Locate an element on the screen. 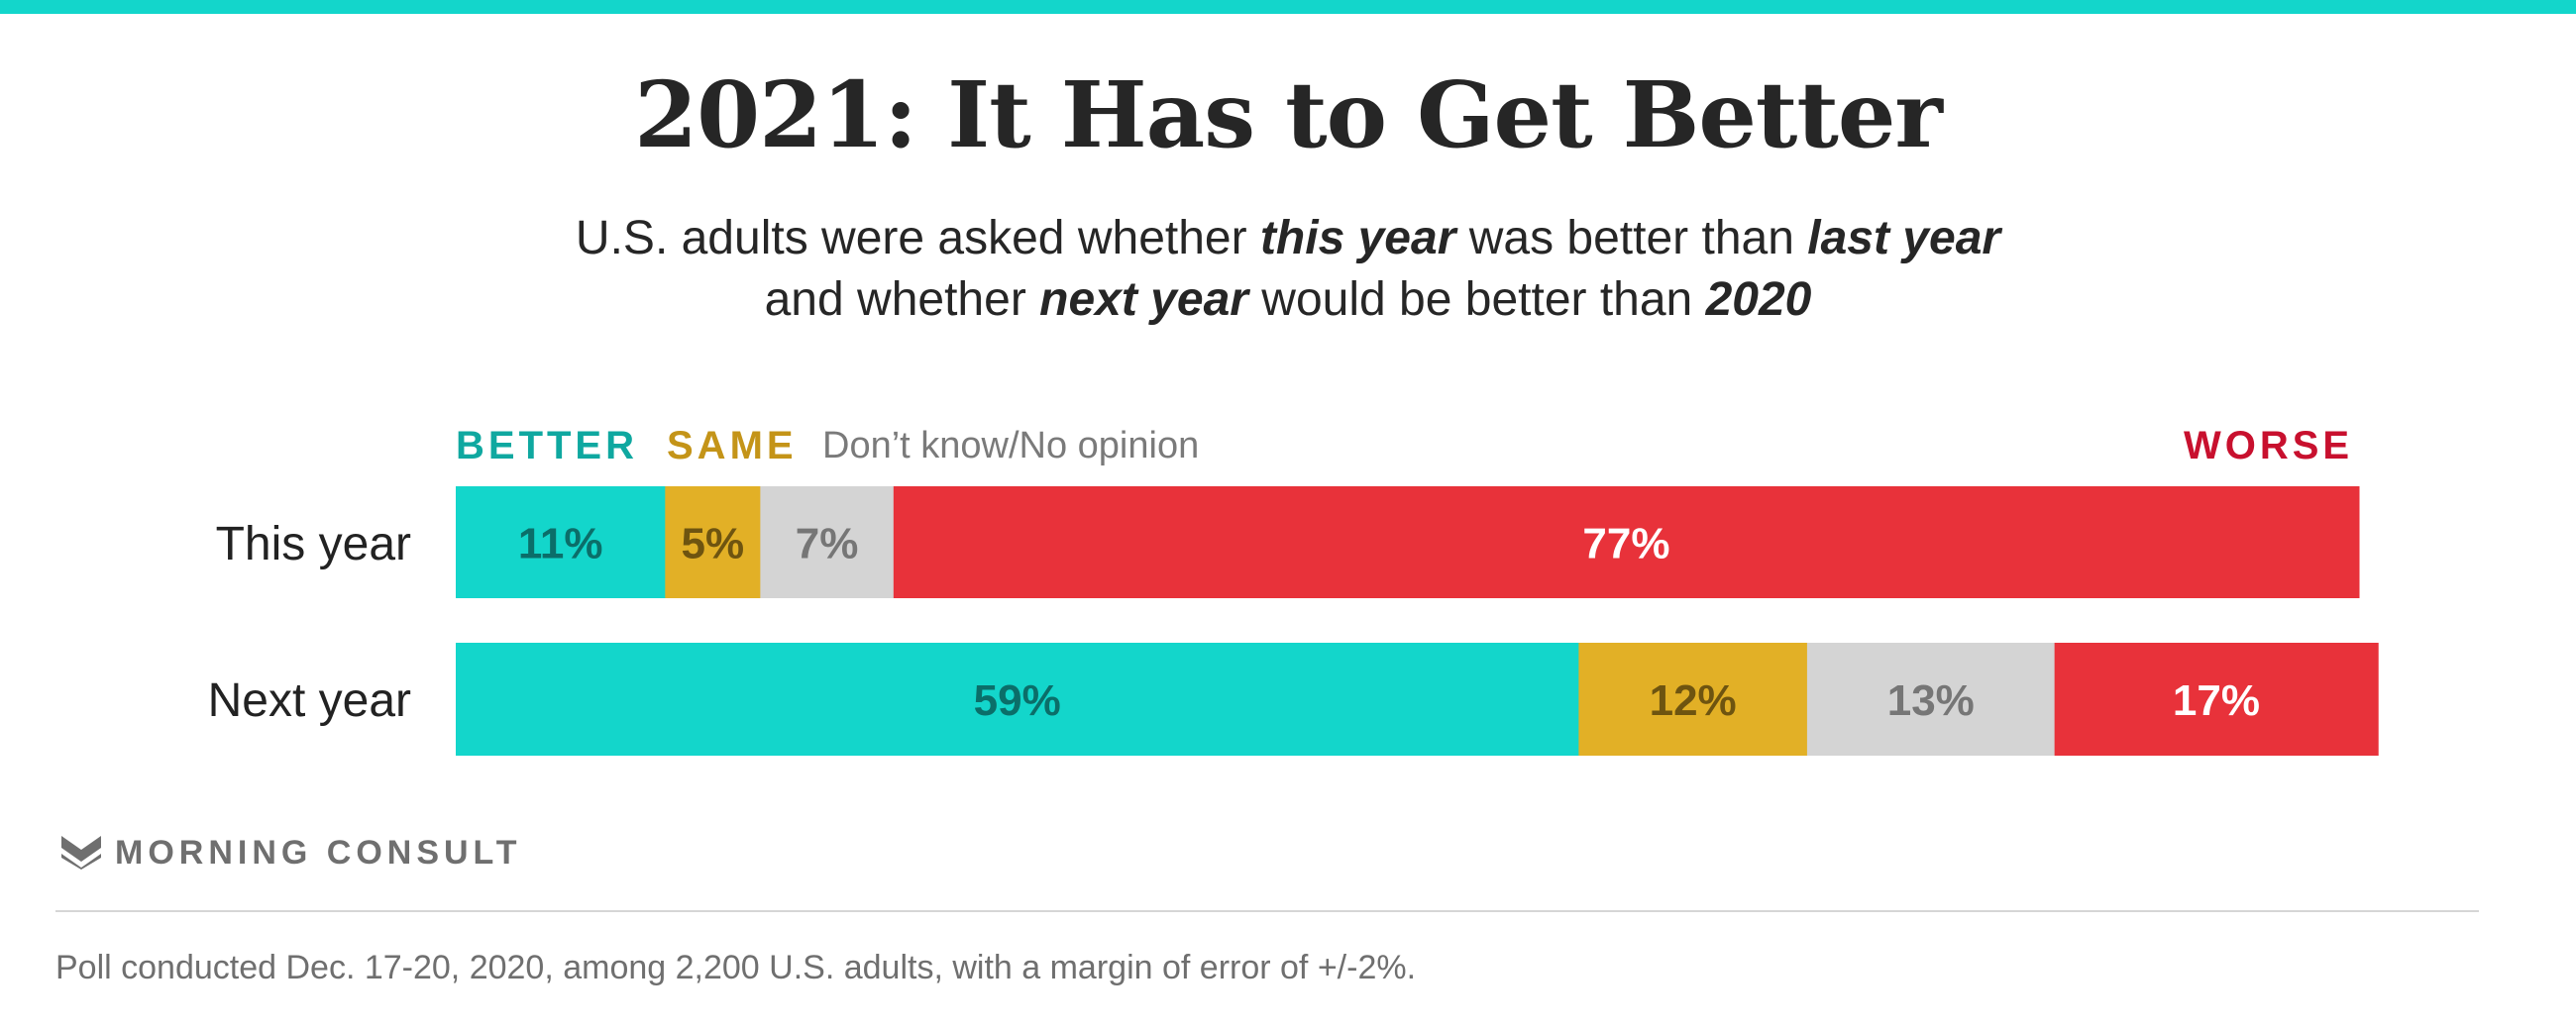  bar-segment-this-year-worse is located at coordinates (1626, 542).